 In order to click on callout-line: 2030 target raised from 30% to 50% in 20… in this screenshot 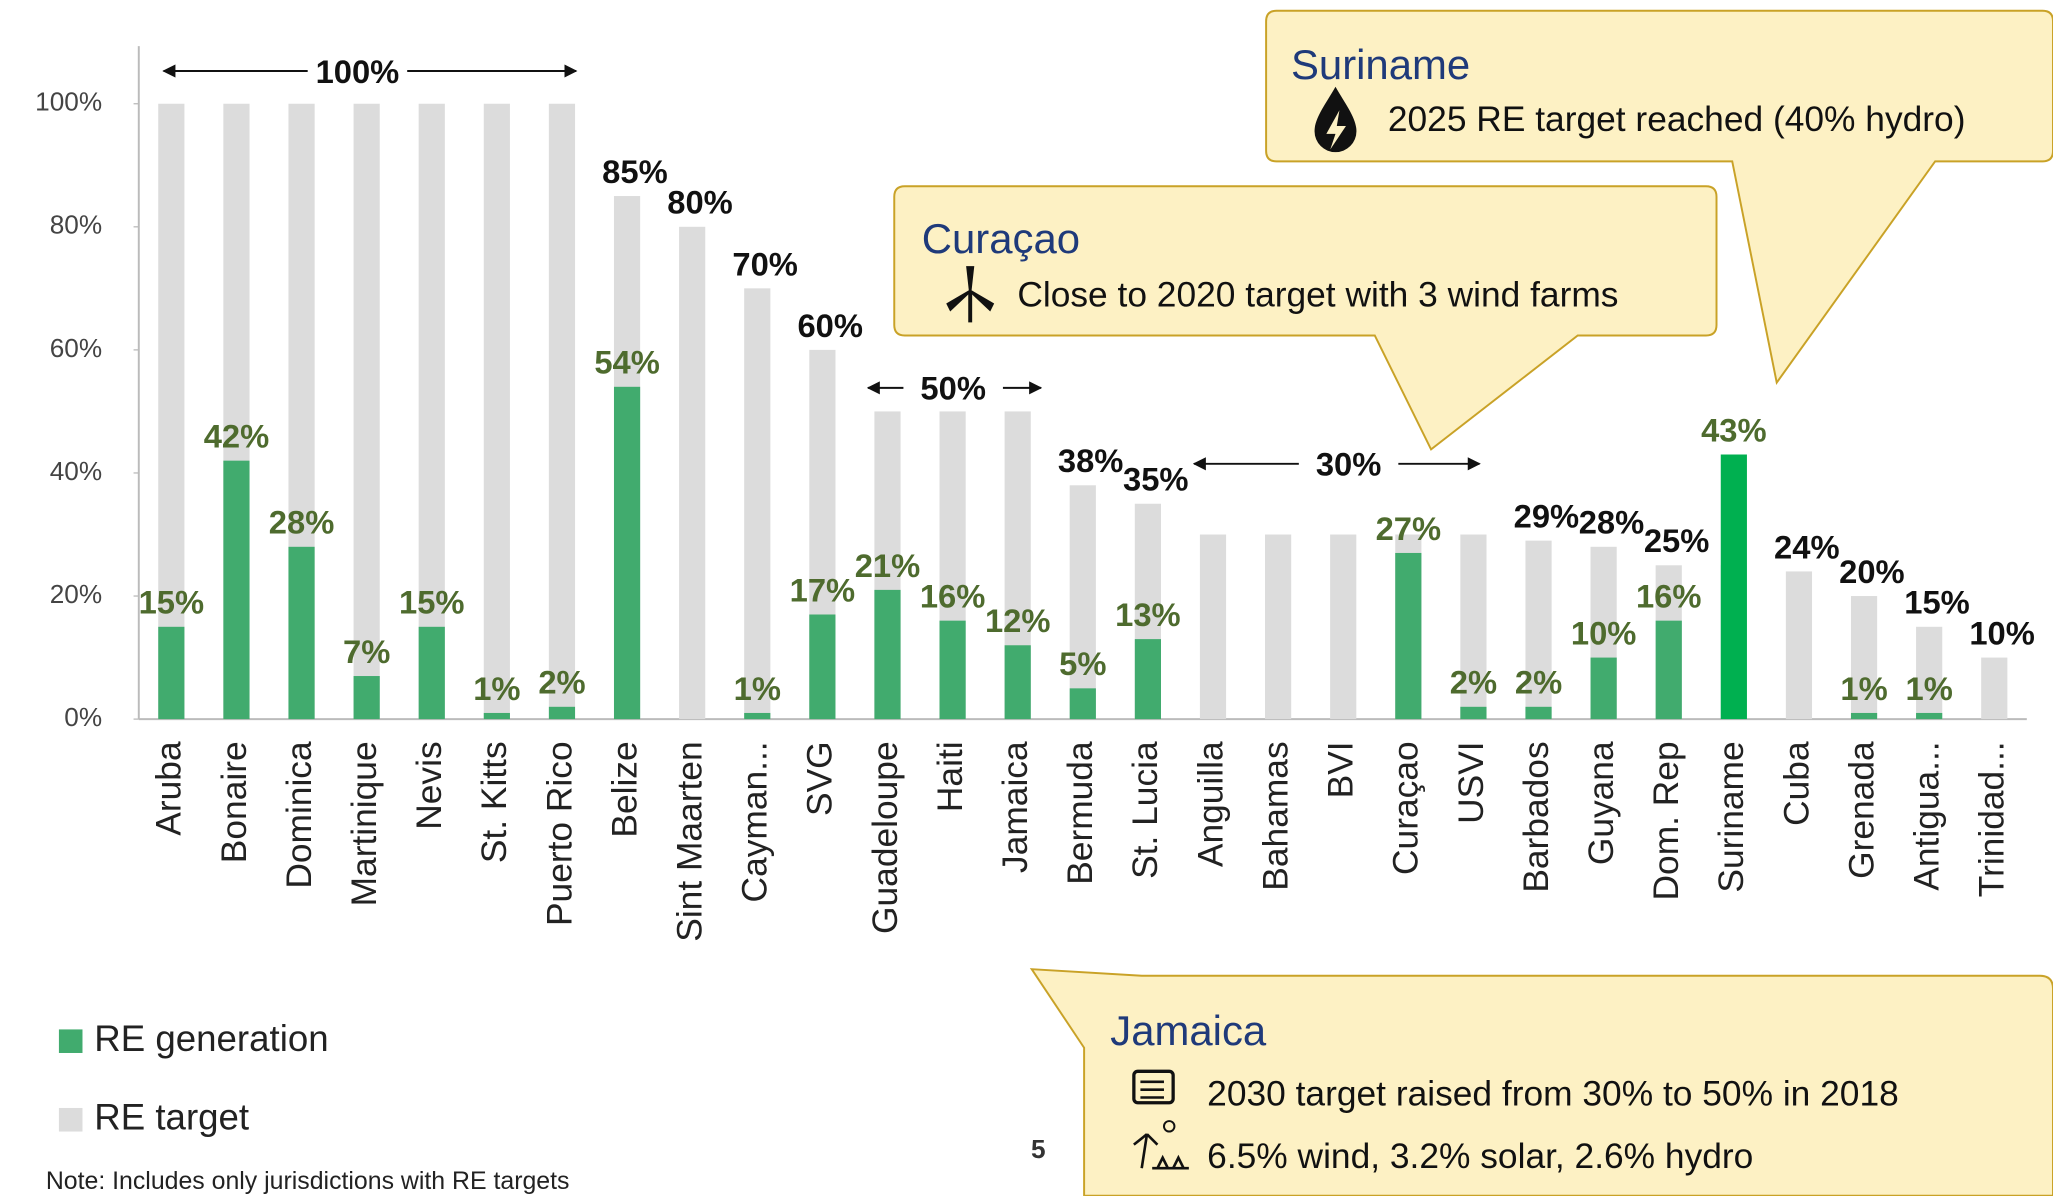, I will do `click(1553, 1093)`.